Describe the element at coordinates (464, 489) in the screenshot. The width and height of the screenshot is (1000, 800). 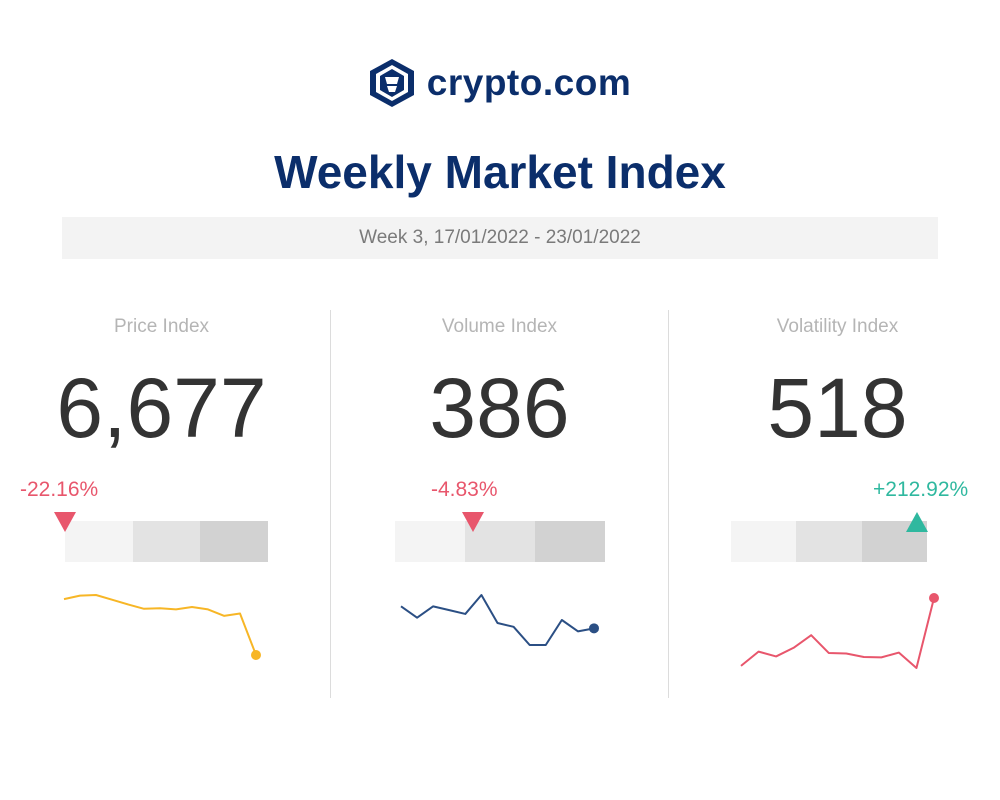
I see `volume-index-change: -4.83%` at that location.